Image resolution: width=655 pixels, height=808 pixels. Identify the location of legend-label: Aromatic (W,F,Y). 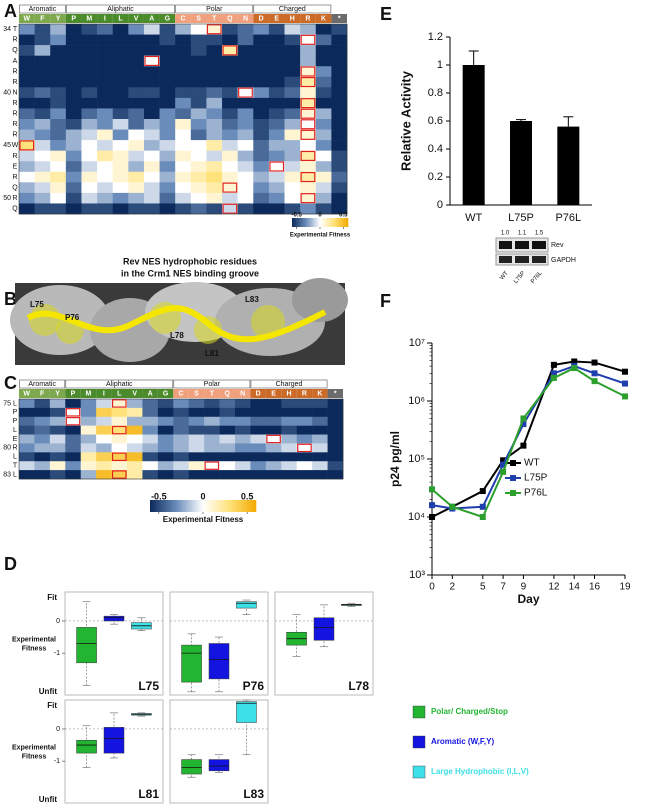
(462, 741).